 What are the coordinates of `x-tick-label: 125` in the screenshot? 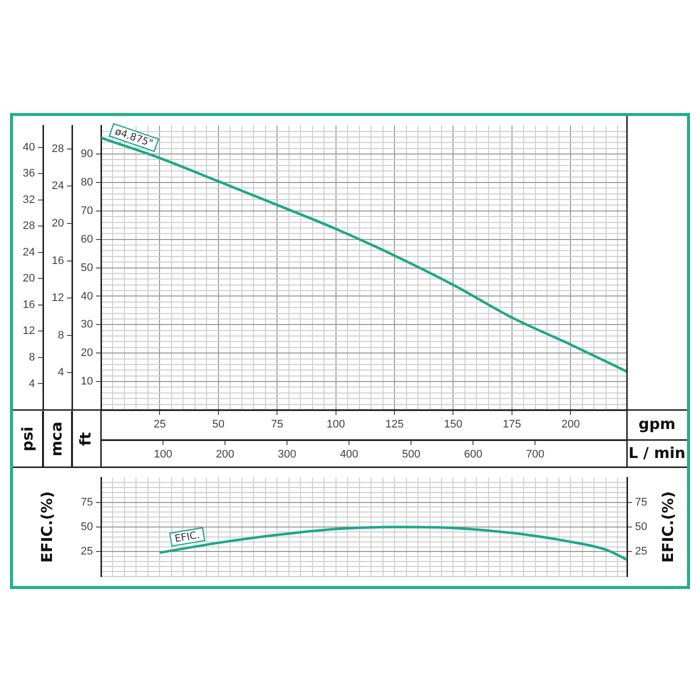 It's located at (394, 424).